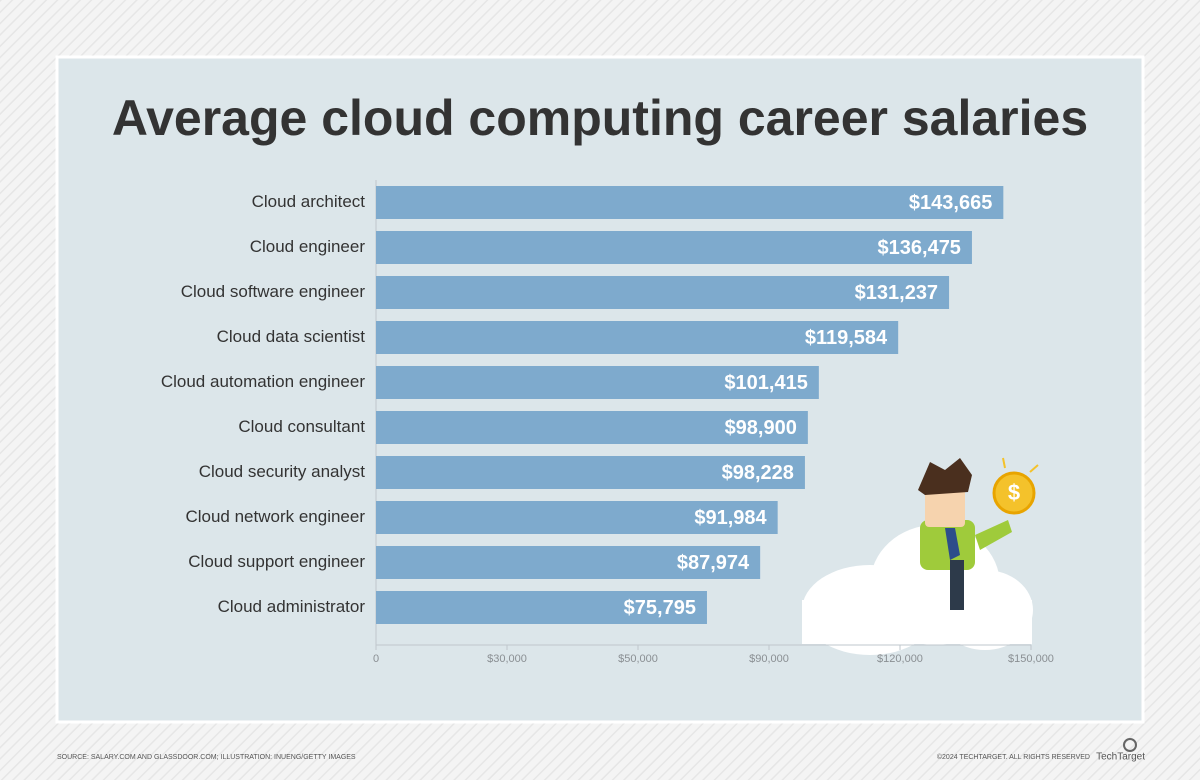 The width and height of the screenshot is (1200, 780). I want to click on x-tick-label: $120,000, so click(900, 659).